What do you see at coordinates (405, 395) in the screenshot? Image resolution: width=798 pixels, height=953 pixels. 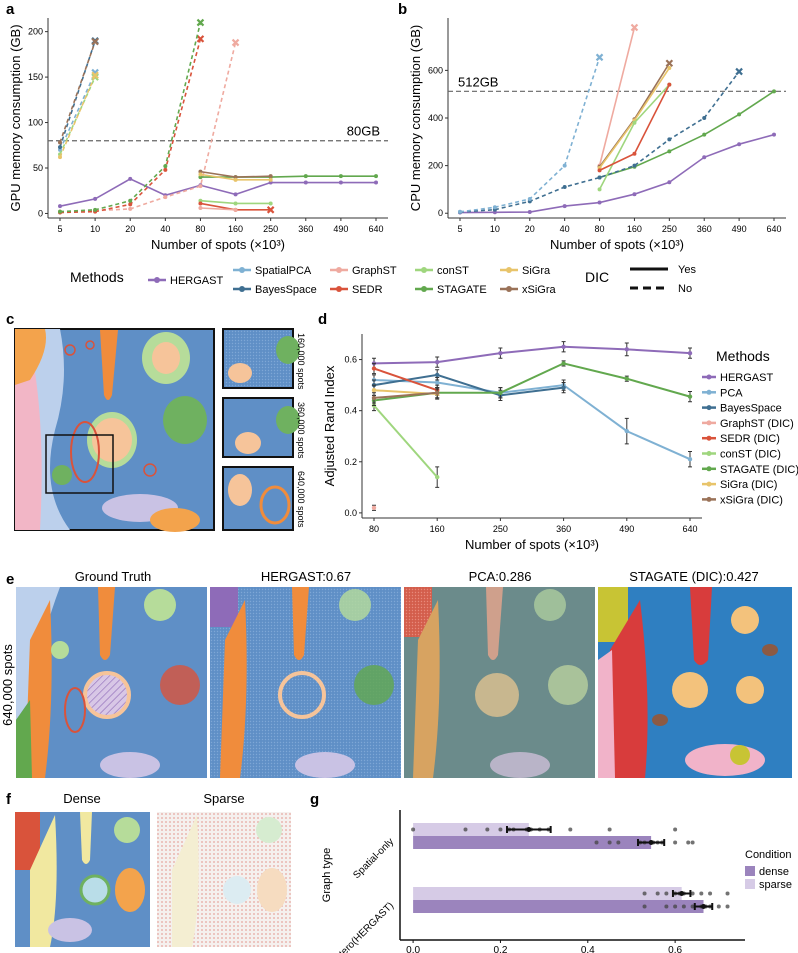 I see `ari-line-xsigra` at bounding box center [405, 395].